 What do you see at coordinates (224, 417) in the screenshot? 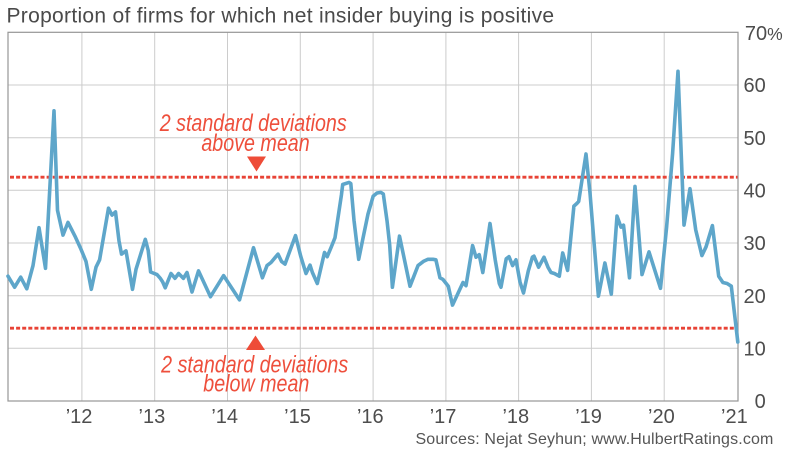
I see `svg-text: ’14` at bounding box center [224, 417].